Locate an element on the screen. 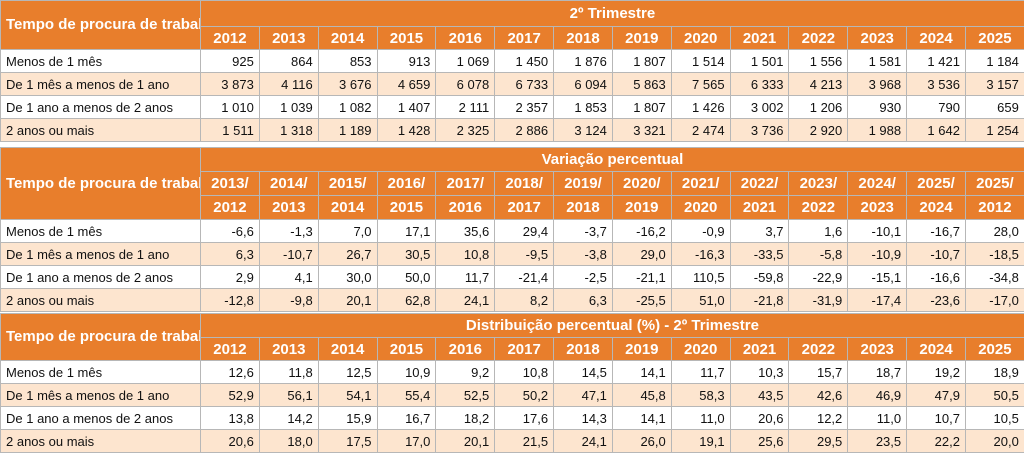 The image size is (1024, 453). table-cell: -33,5 is located at coordinates (759, 254).